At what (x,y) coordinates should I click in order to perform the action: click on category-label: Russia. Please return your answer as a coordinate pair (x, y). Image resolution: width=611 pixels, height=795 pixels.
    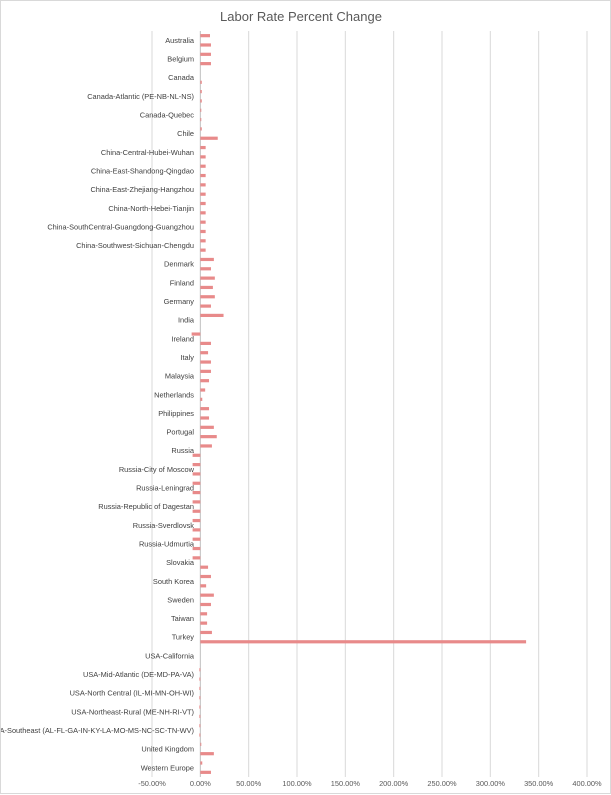
    Looking at the image, I should click on (182, 450).